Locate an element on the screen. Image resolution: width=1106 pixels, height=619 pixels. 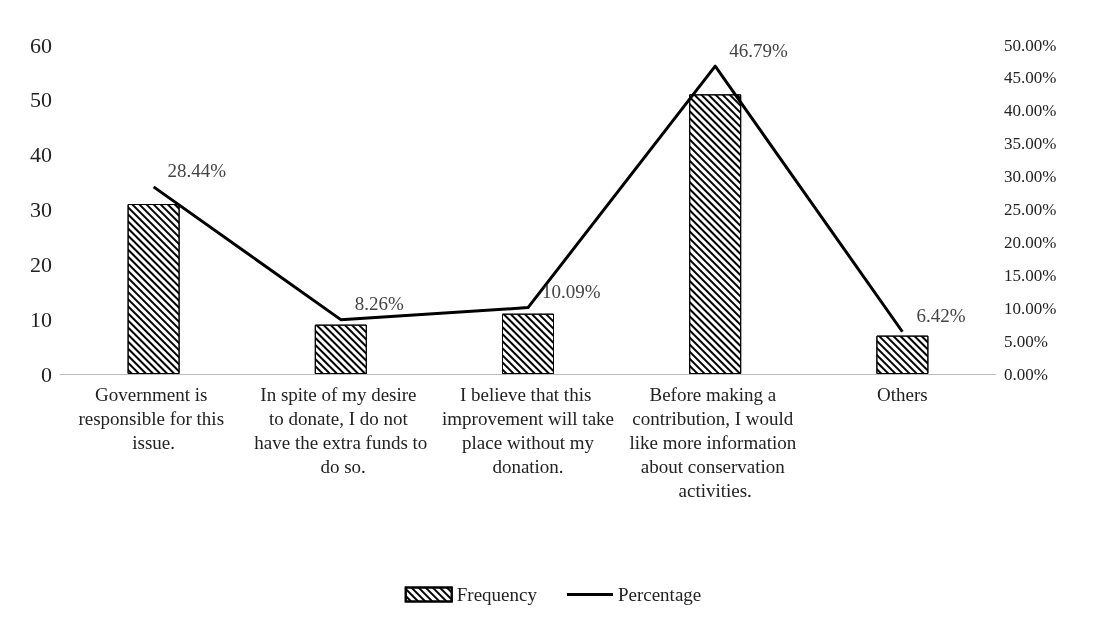
y-tick-label: 20 is located at coordinates (41, 264).